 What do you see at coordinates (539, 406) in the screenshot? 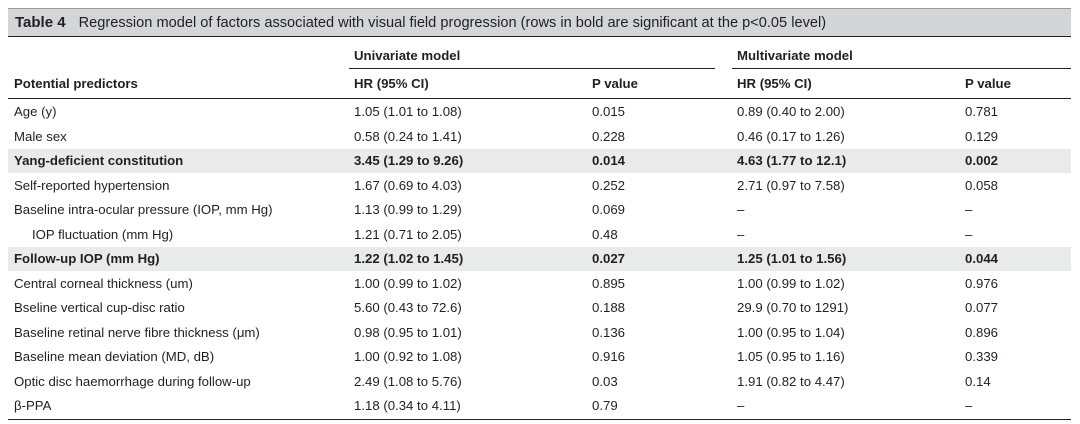
I see `table-row: β-PPA 1.18 (0.34 to 4.11) 0.79 – –` at bounding box center [539, 406].